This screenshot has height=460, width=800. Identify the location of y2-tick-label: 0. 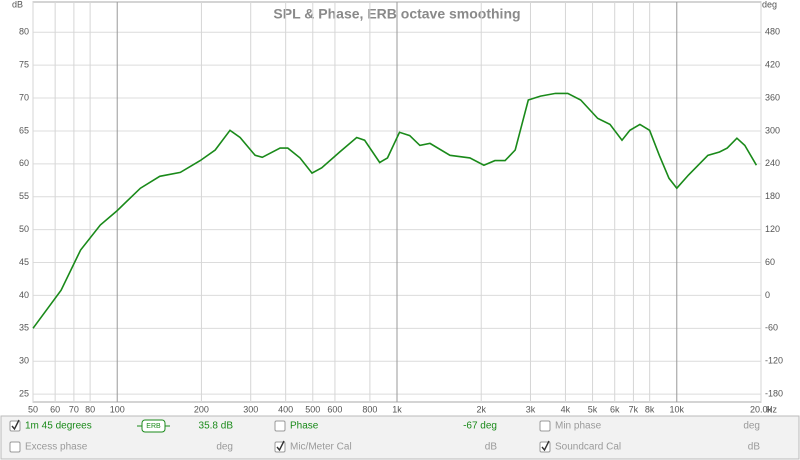
(767, 295).